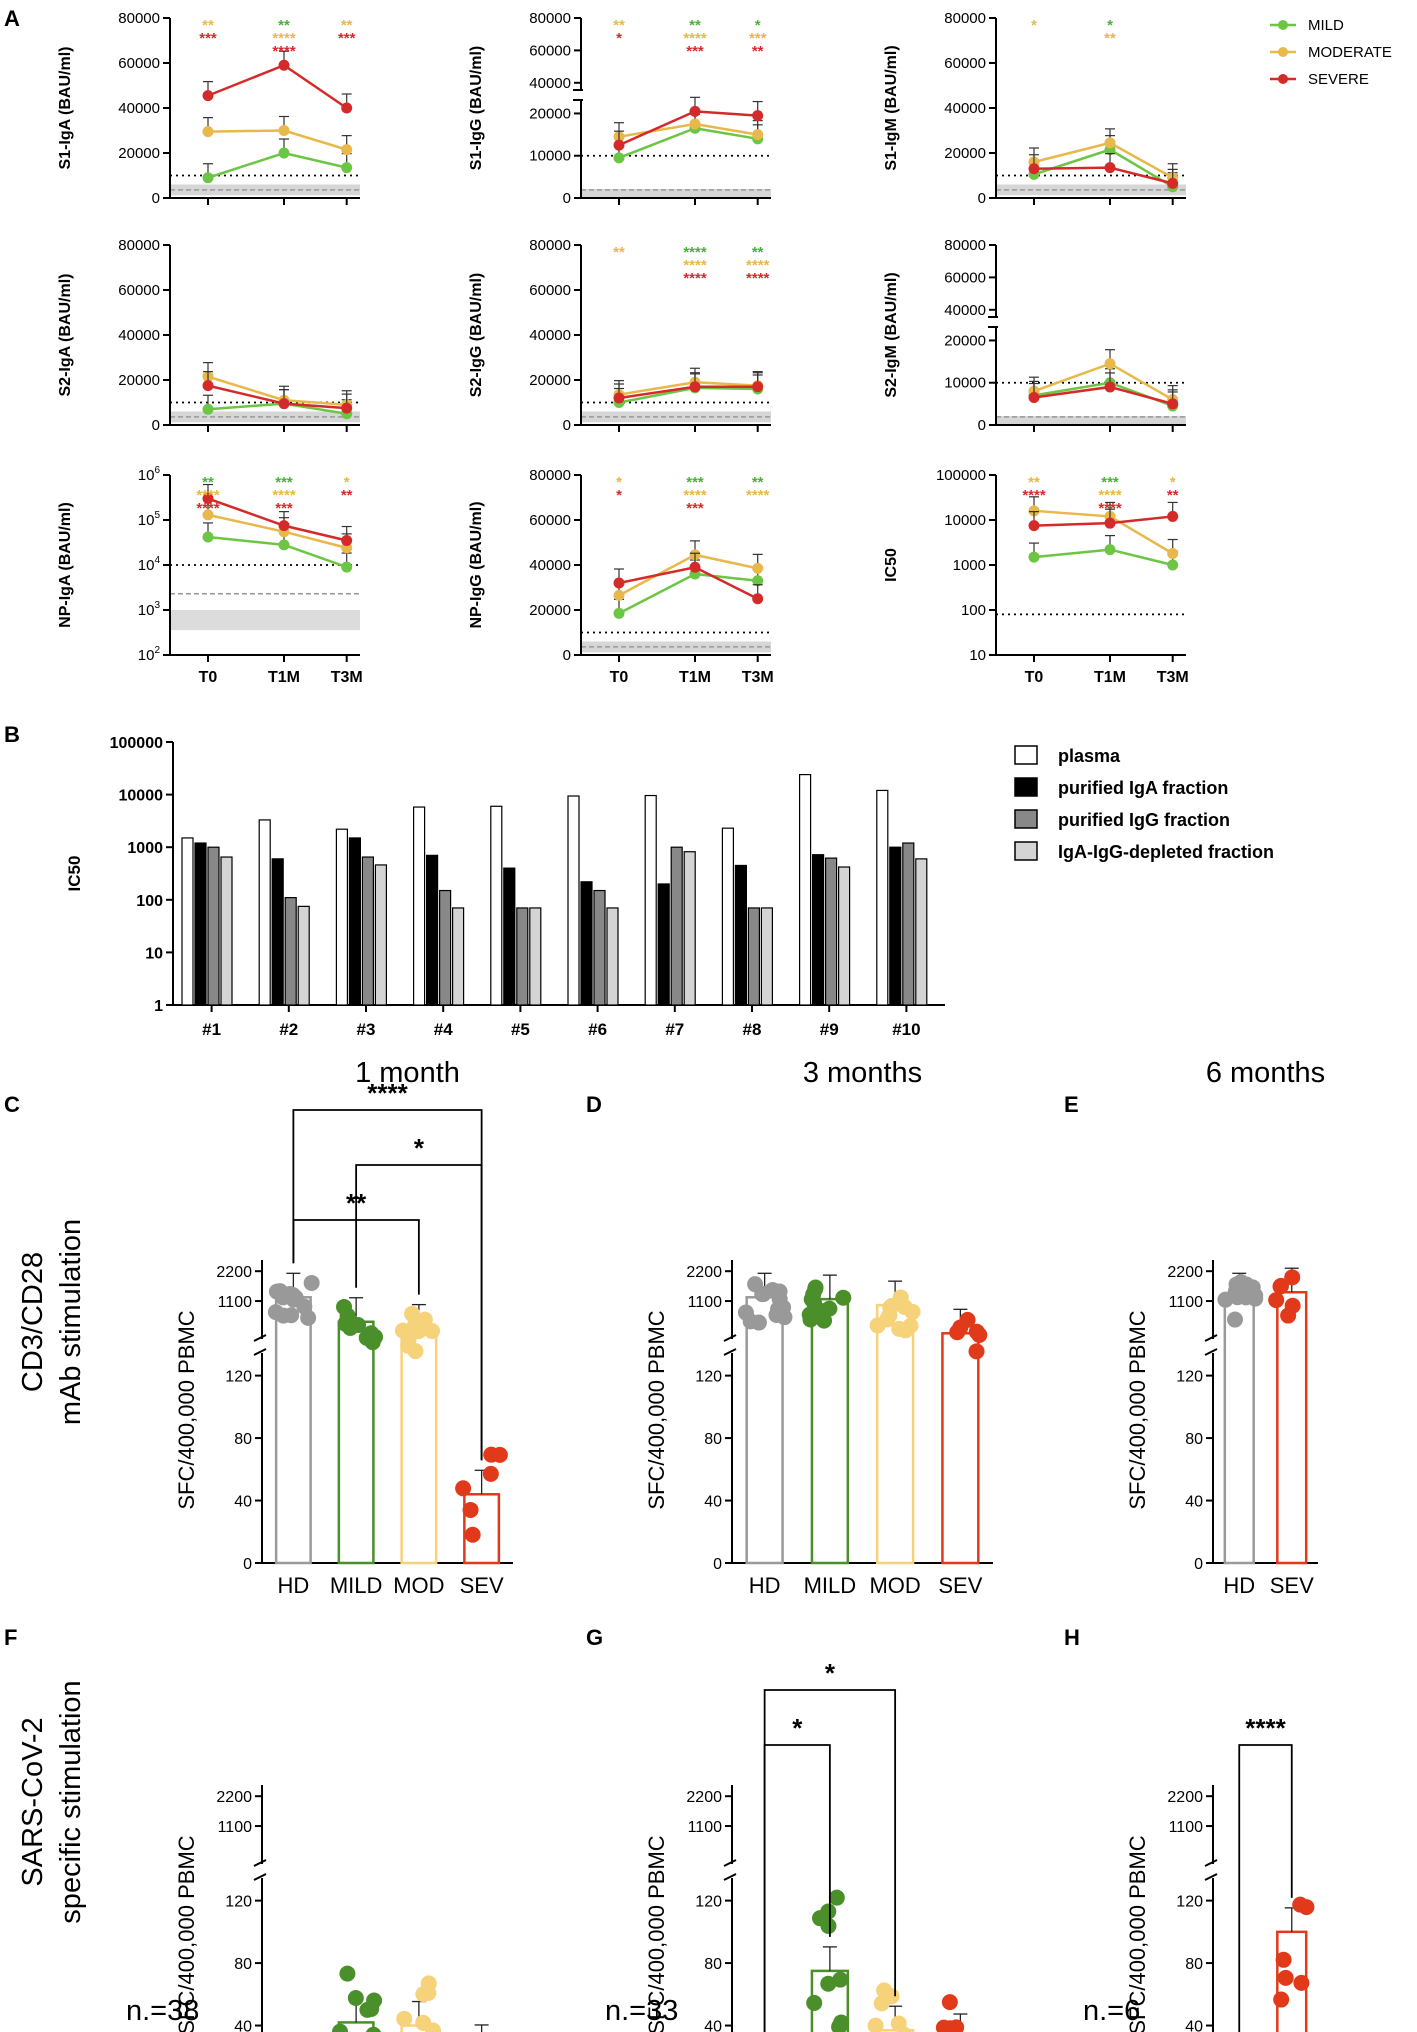 Image resolution: width=1417 pixels, height=2032 pixels. What do you see at coordinates (243, 1502) in the screenshot?
I see `y-tick-label: 40` at bounding box center [243, 1502].